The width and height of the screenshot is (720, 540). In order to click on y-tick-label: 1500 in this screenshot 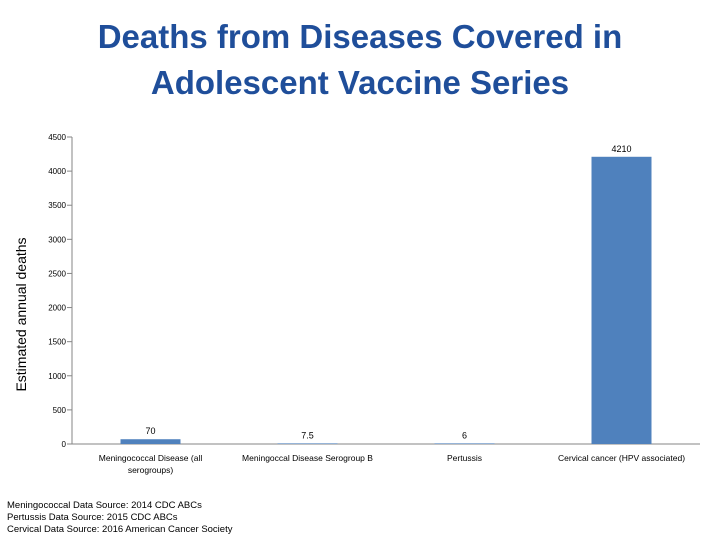, I will do `click(57, 342)`.